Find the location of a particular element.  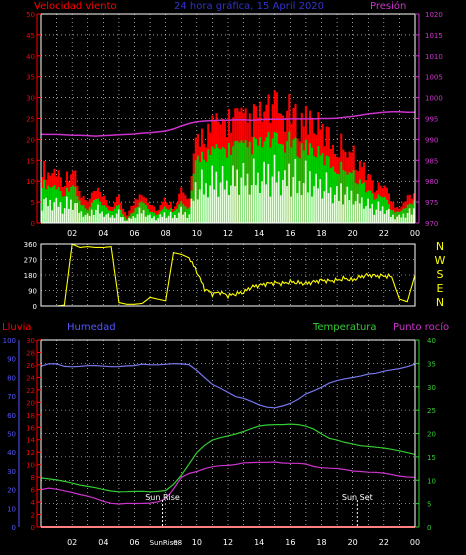

sunrise-annotation: Sun Rise is located at coordinates (162, 497).